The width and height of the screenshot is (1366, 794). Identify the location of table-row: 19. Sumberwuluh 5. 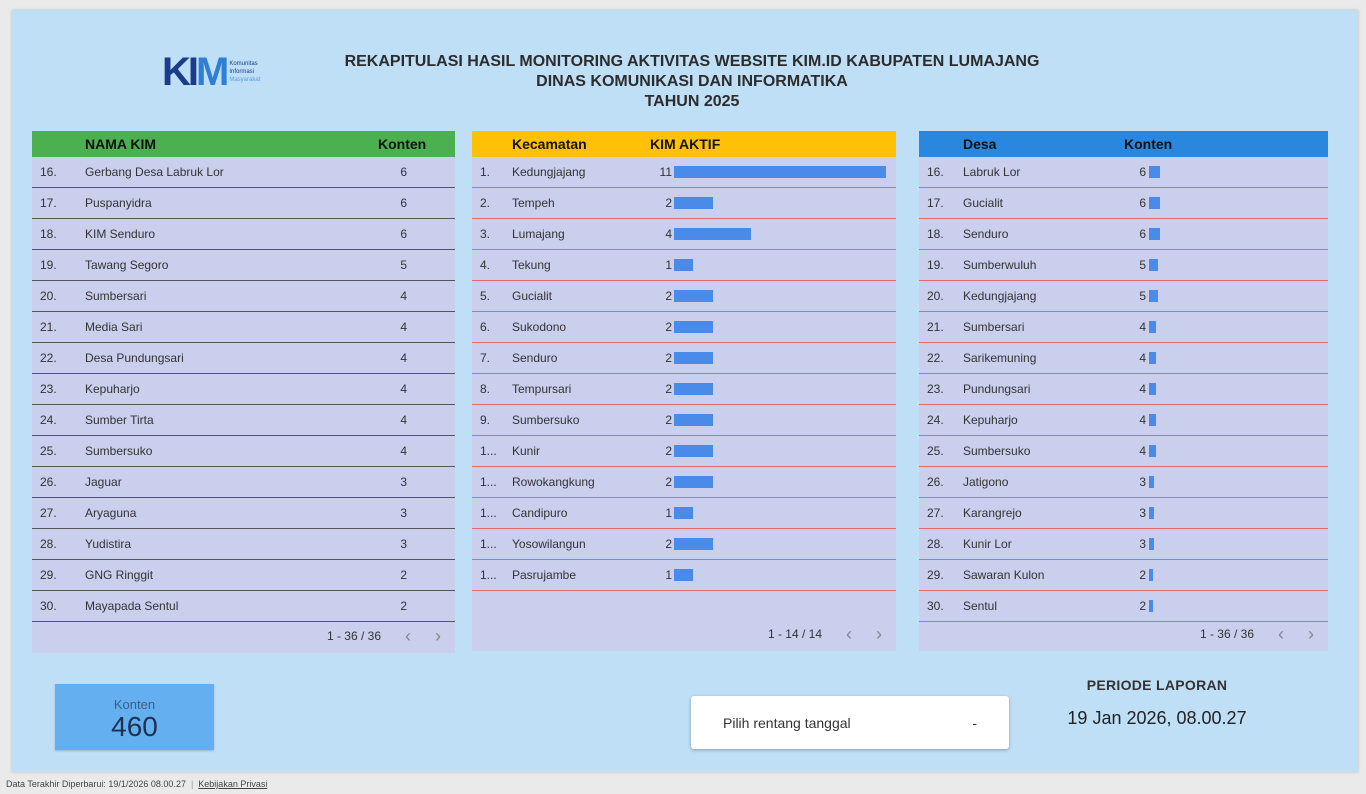
(1123, 265).